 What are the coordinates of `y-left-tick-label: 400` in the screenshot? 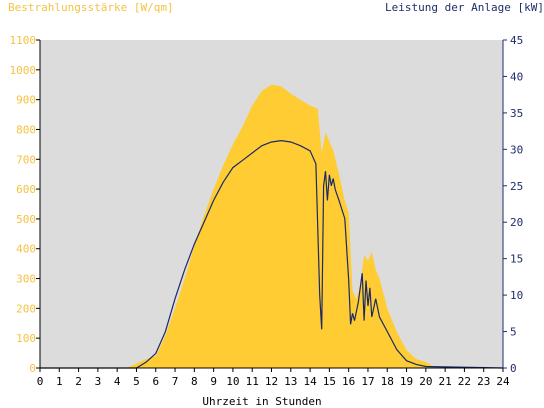 It's located at (26, 249).